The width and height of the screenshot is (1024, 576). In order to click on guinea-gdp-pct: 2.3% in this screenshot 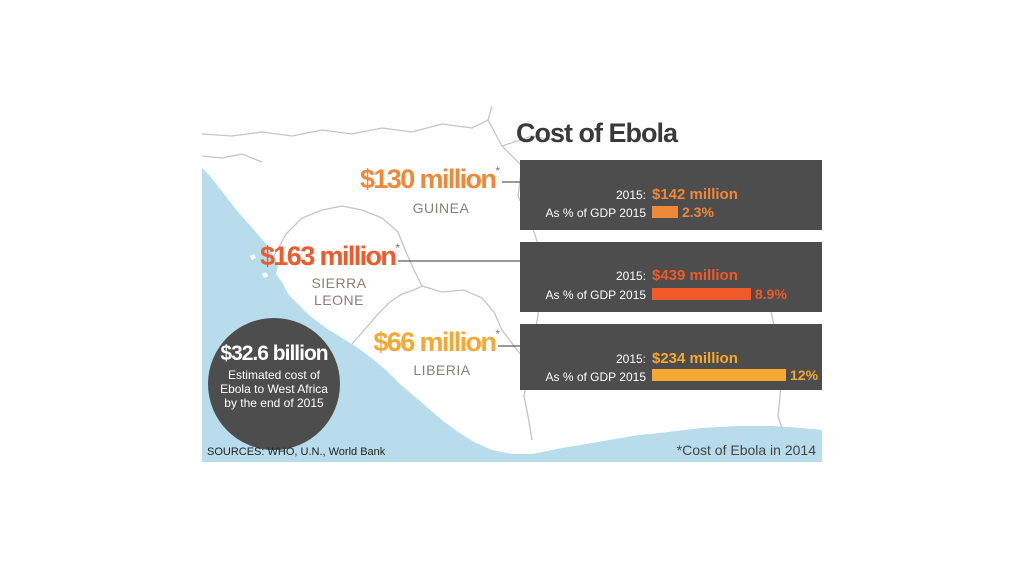, I will do `click(698, 212)`.